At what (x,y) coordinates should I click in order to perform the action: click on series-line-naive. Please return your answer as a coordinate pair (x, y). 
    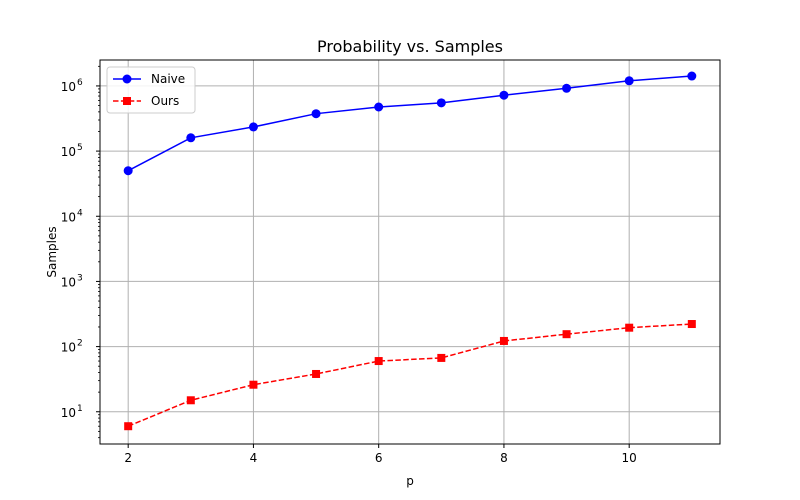
    Looking at the image, I should click on (409, 123).